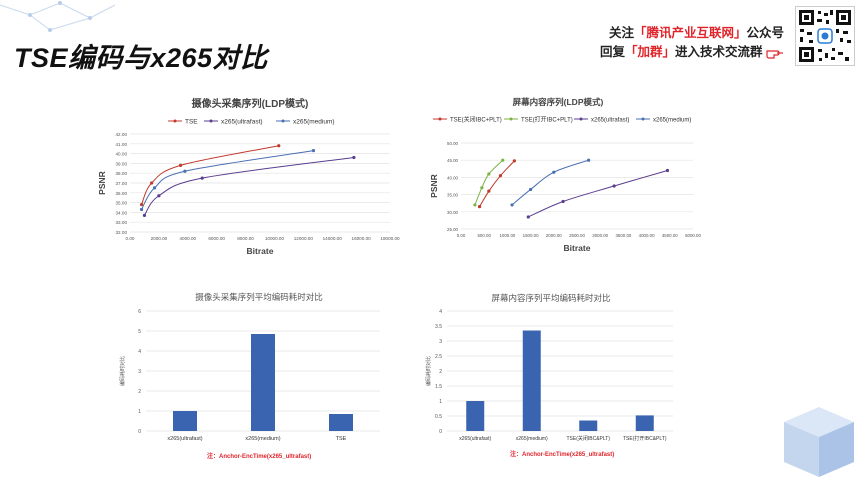  I want to click on x-tick-label: 6000.00, so click(216, 238).